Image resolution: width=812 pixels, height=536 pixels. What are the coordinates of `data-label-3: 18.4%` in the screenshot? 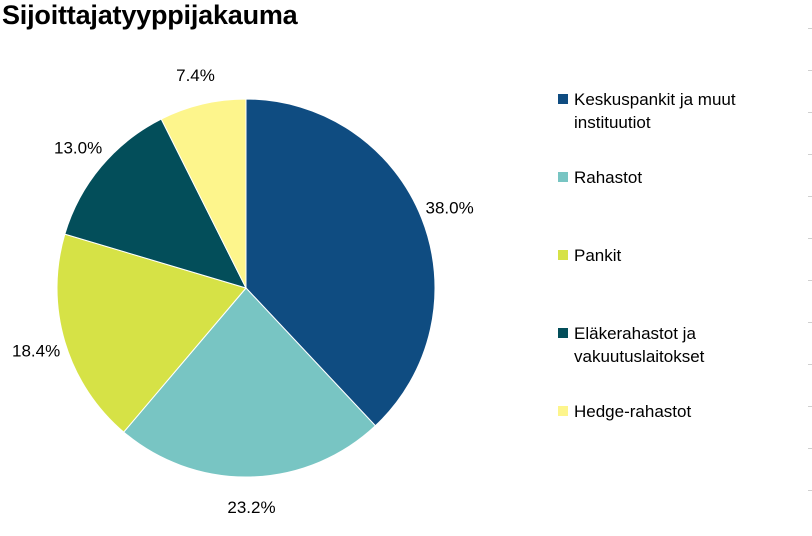 It's located at (36, 350).